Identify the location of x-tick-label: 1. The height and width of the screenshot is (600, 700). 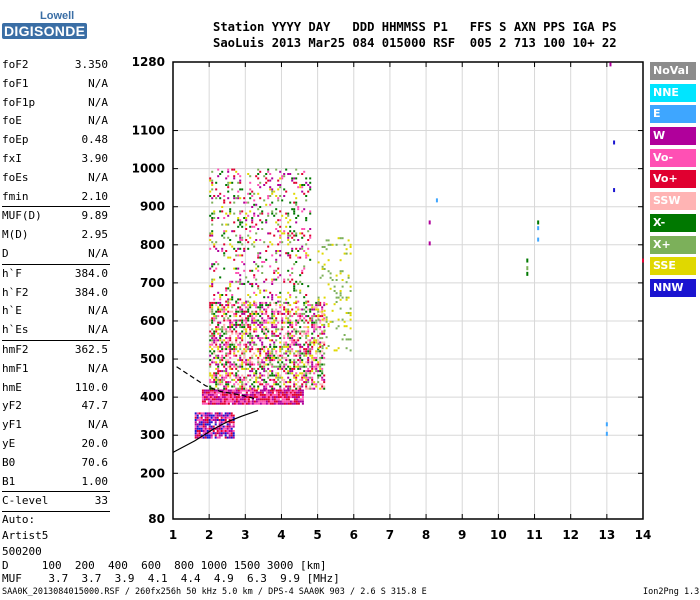
(173, 535).